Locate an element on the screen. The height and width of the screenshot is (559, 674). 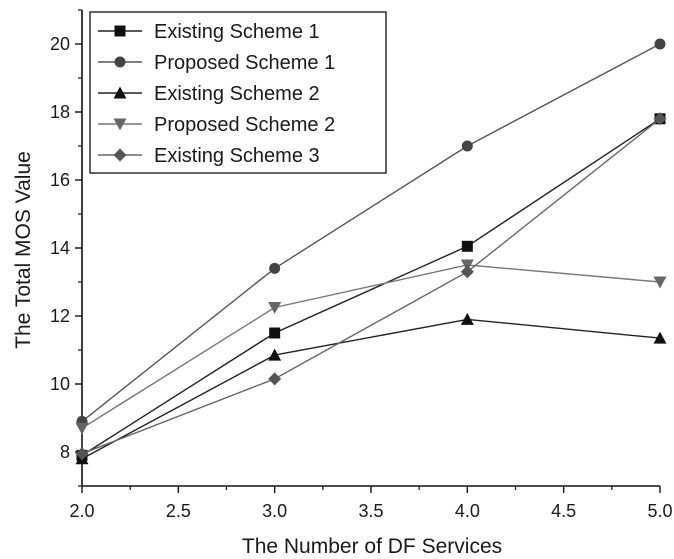
x-tick-label: 5.0 is located at coordinates (659, 511).